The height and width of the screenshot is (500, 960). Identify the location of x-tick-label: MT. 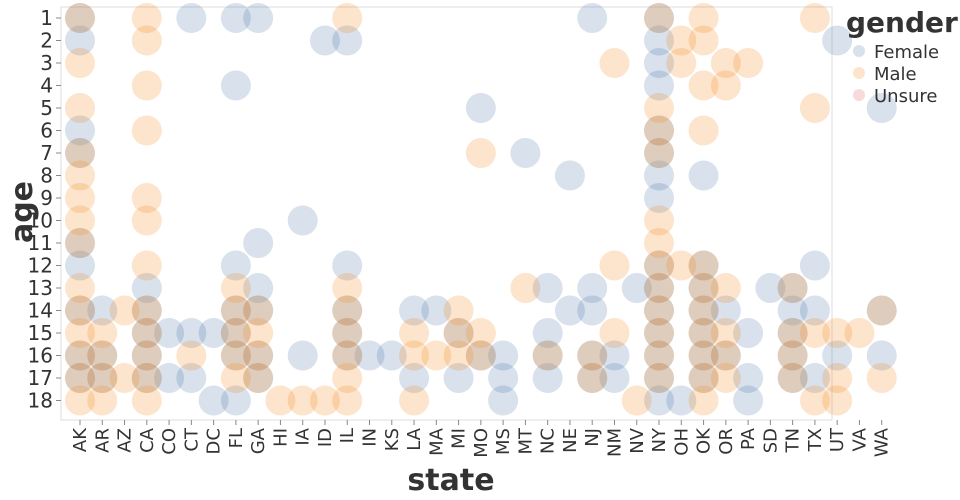
(525, 441).